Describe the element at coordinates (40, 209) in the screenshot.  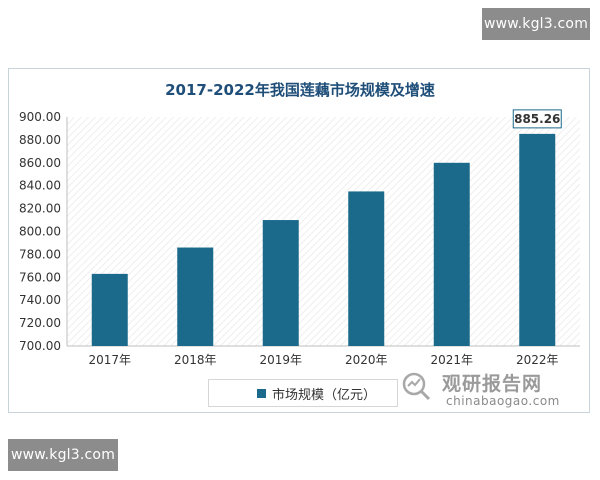
I see `y-tick-label: 820.00` at that location.